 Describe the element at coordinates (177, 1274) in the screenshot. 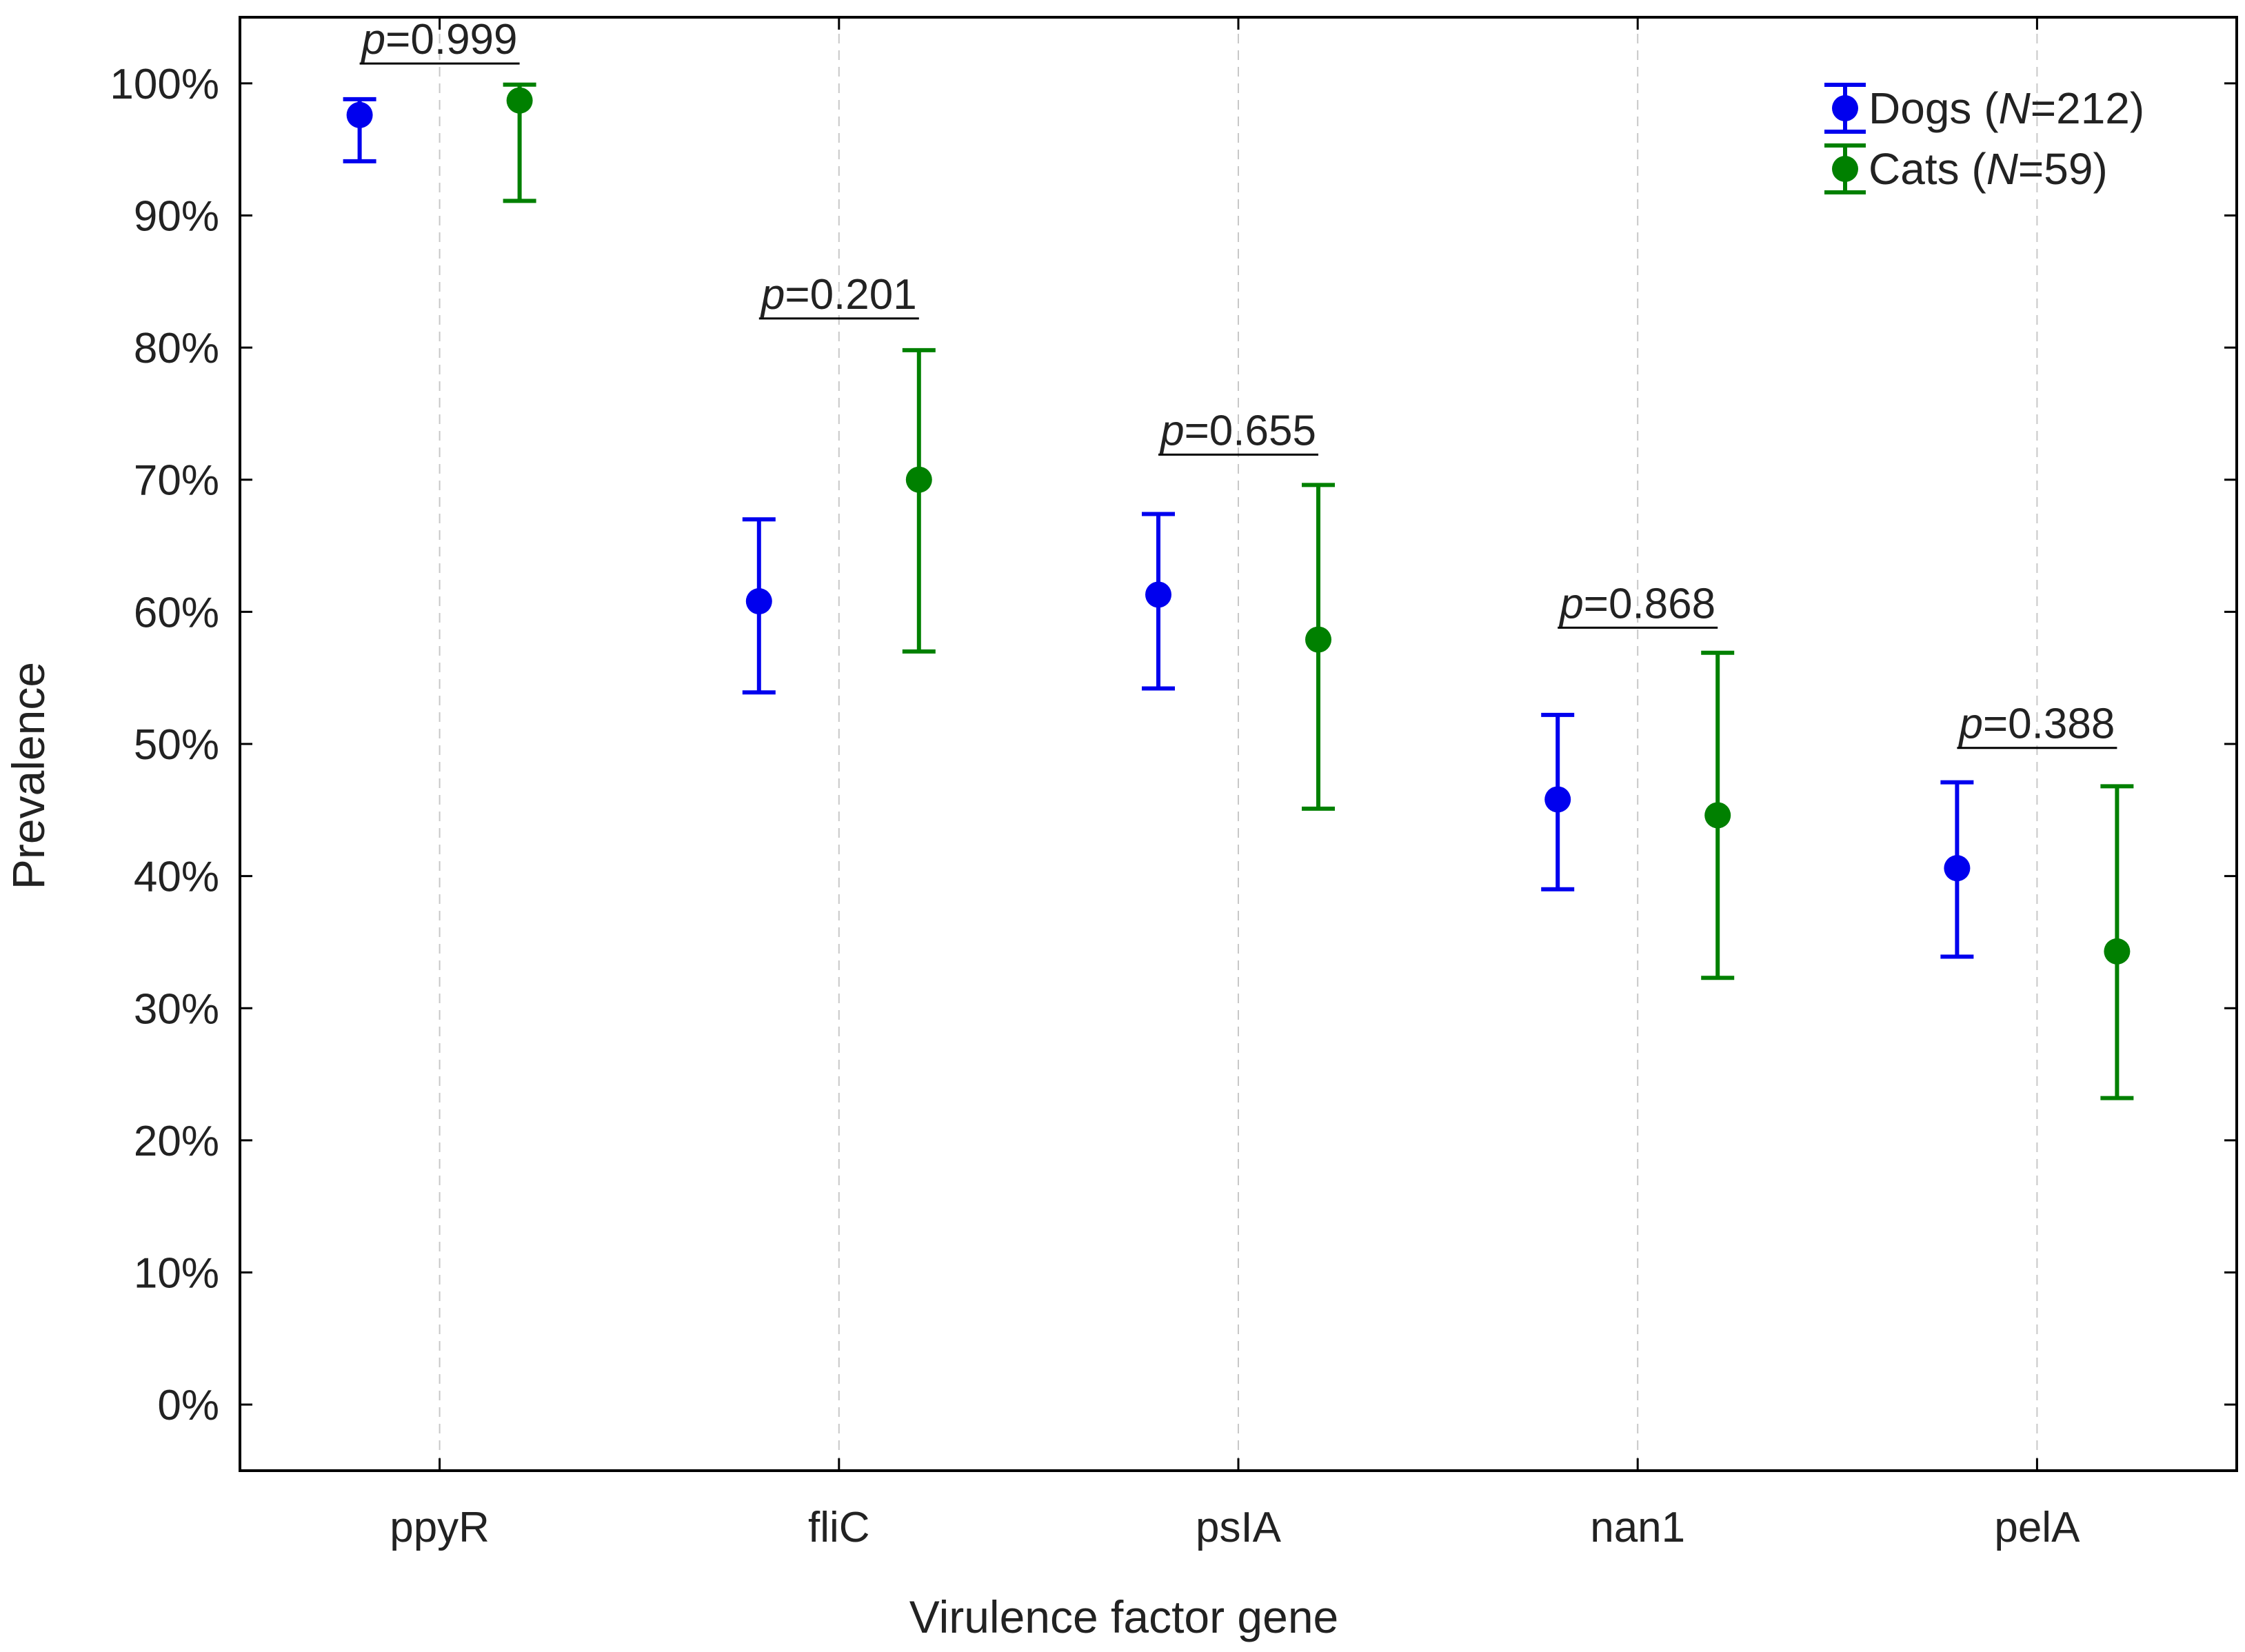

I see `y-tick-label-10: 10%` at that location.